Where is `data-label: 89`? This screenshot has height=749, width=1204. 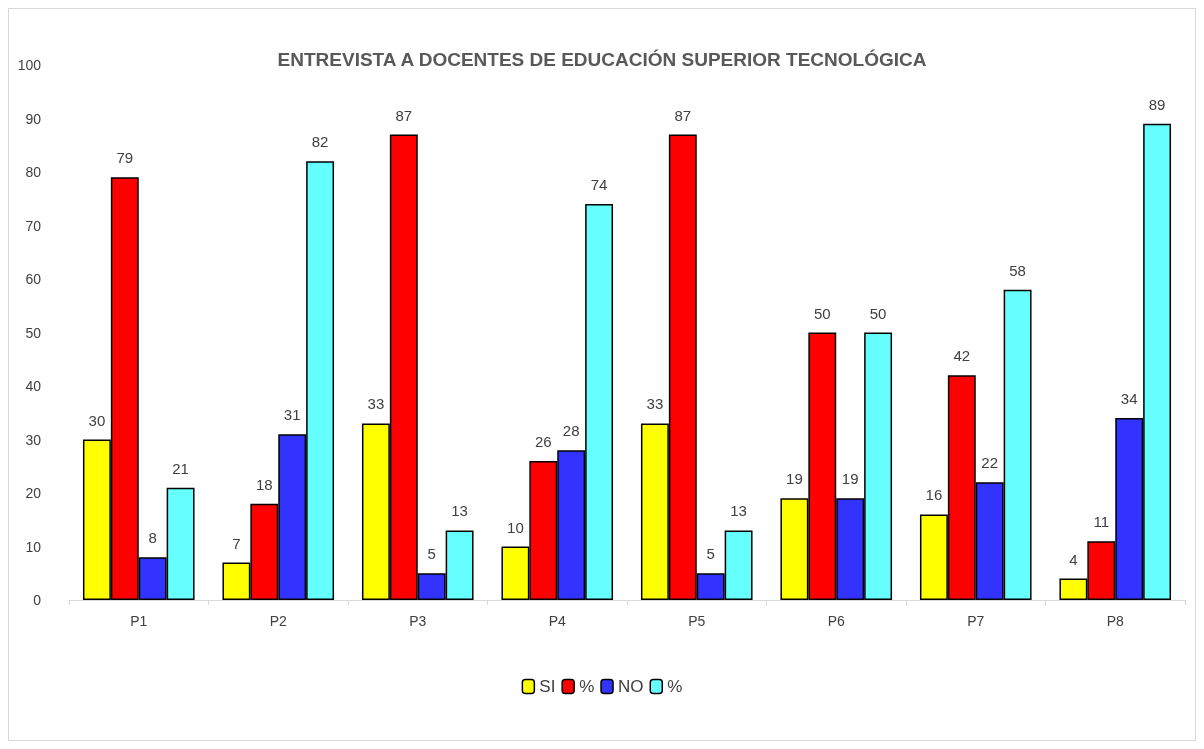 data-label: 89 is located at coordinates (1157, 104).